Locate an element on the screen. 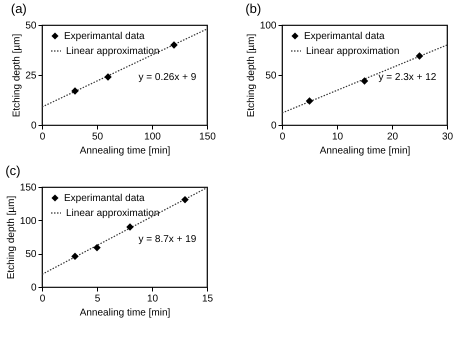 The width and height of the screenshot is (474, 338). x-tick-label: 100 is located at coordinates (153, 137).